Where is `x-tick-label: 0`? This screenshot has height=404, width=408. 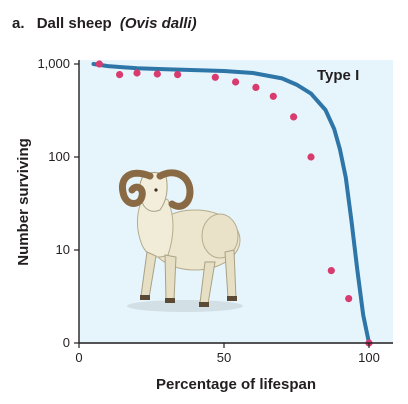 x-tick-label: 0 is located at coordinates (78, 357).